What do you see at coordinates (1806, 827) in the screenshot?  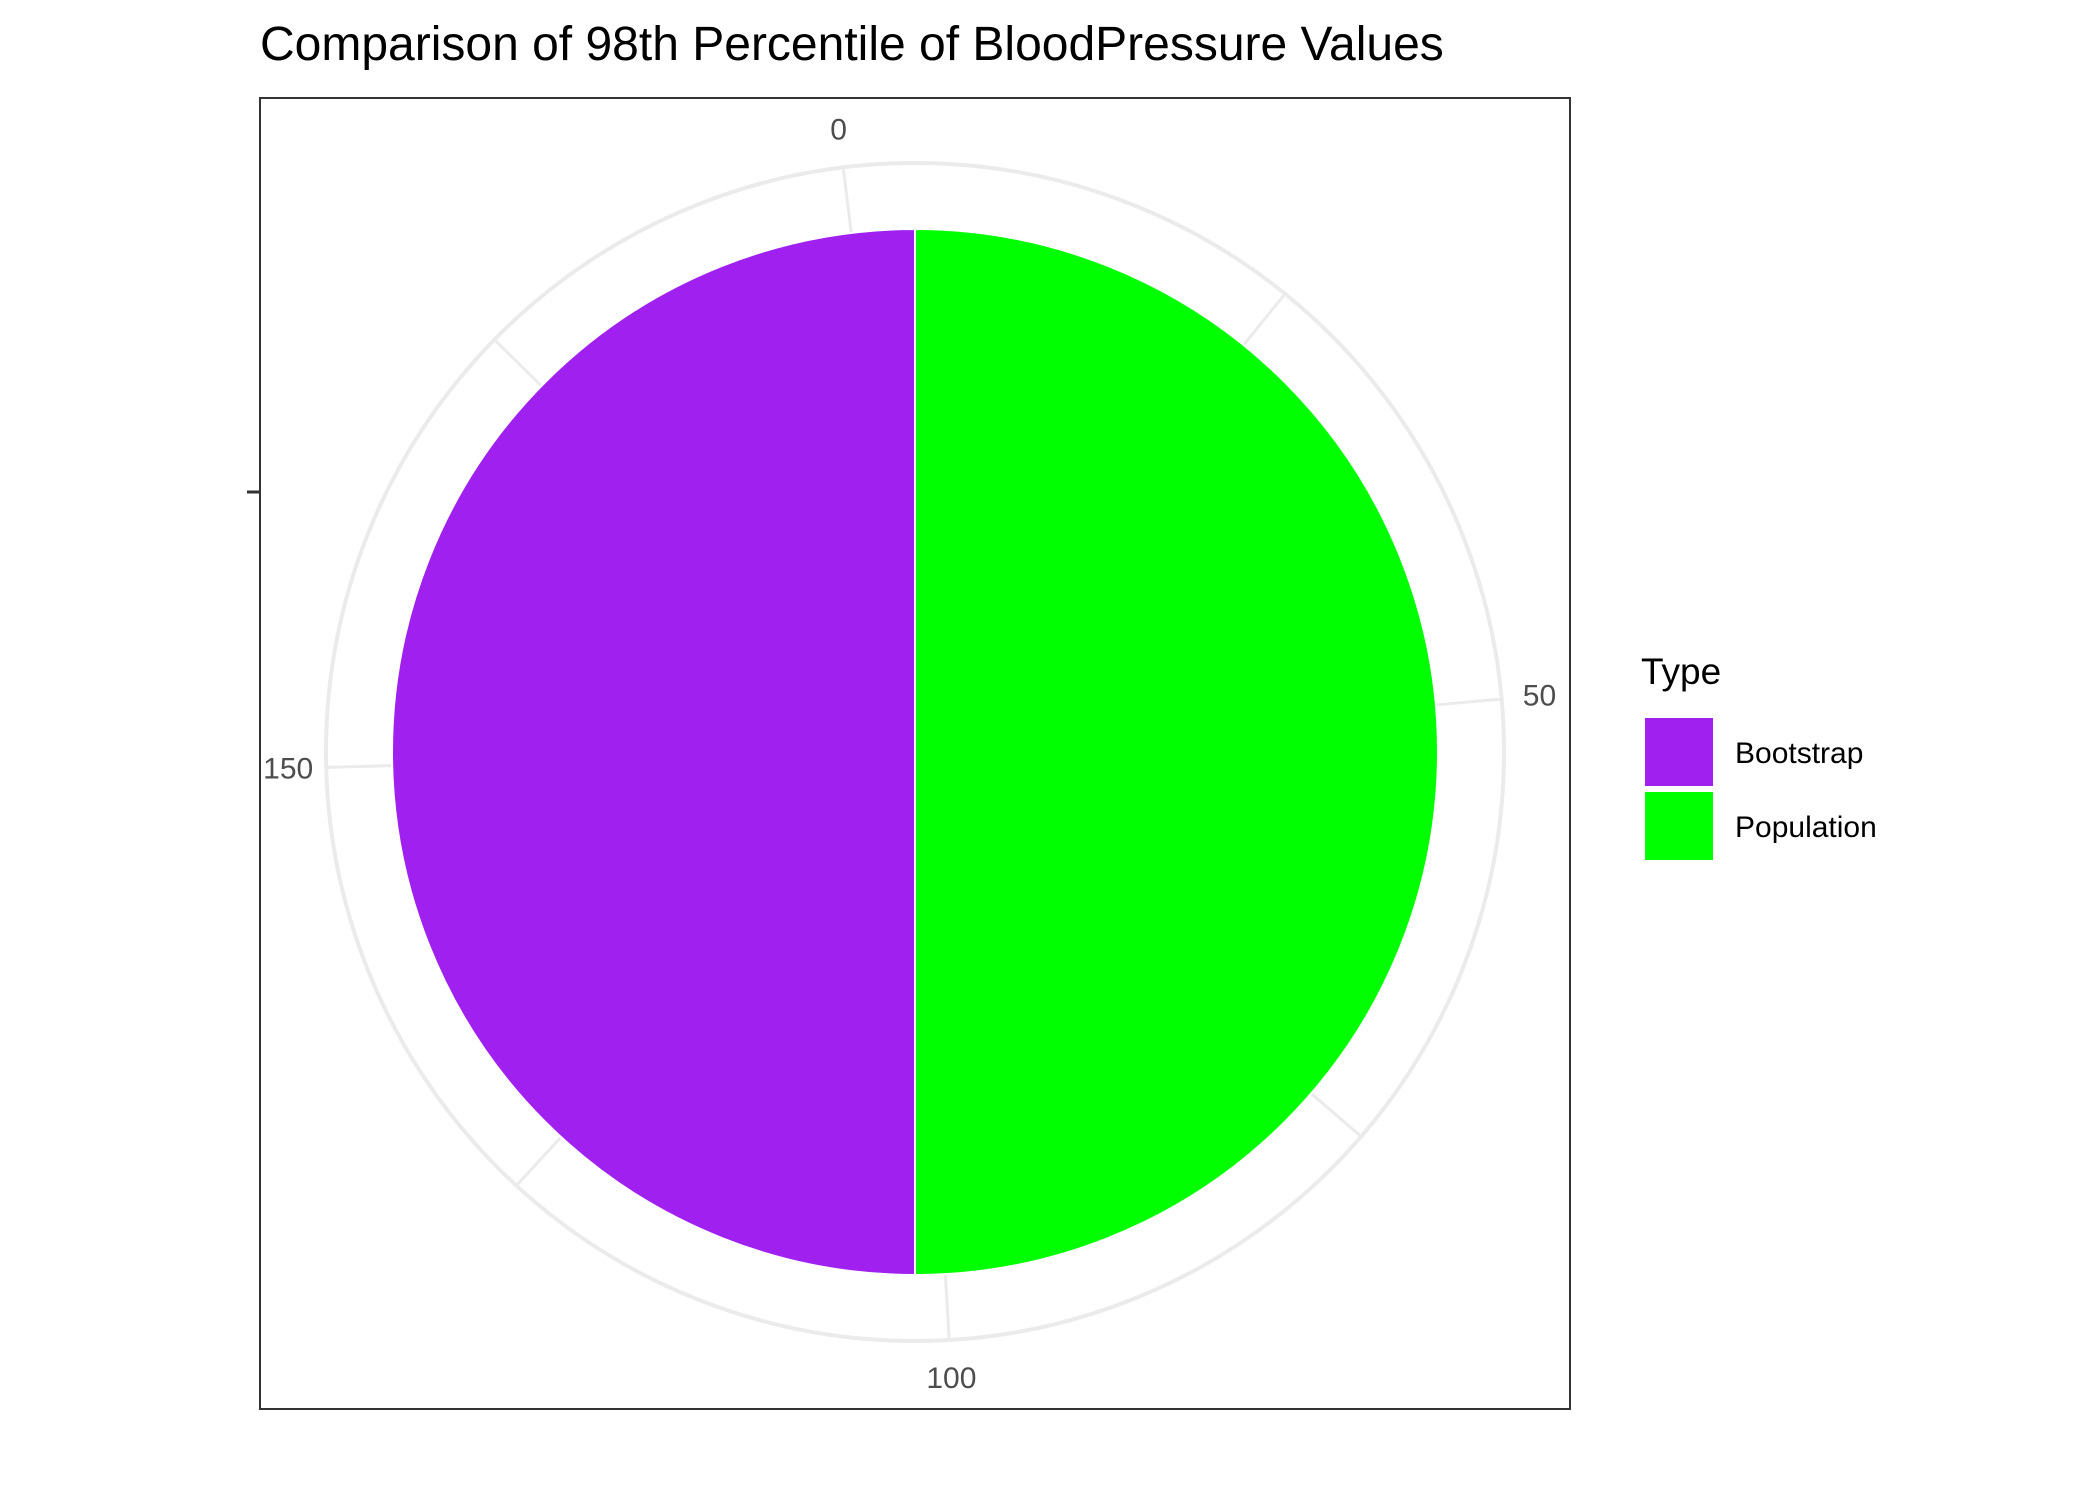 I see `legend-label-population: Population` at bounding box center [1806, 827].